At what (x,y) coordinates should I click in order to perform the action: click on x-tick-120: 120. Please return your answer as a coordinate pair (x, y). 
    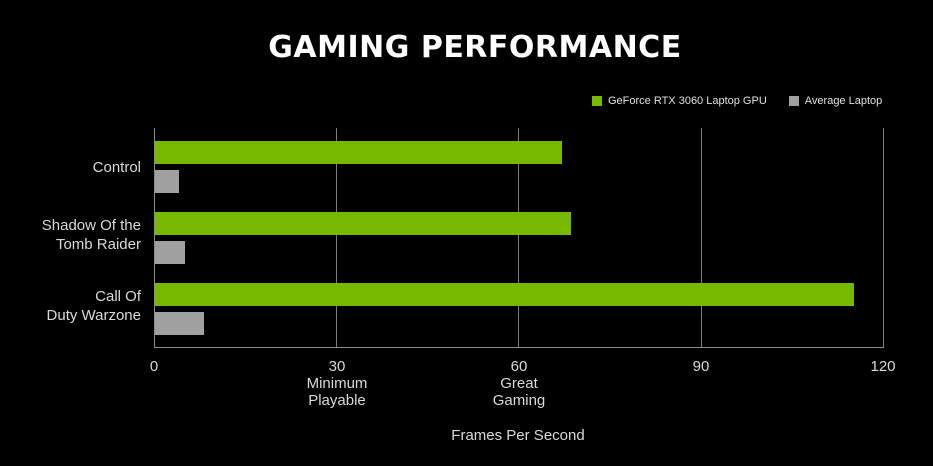
    Looking at the image, I should click on (878, 366).